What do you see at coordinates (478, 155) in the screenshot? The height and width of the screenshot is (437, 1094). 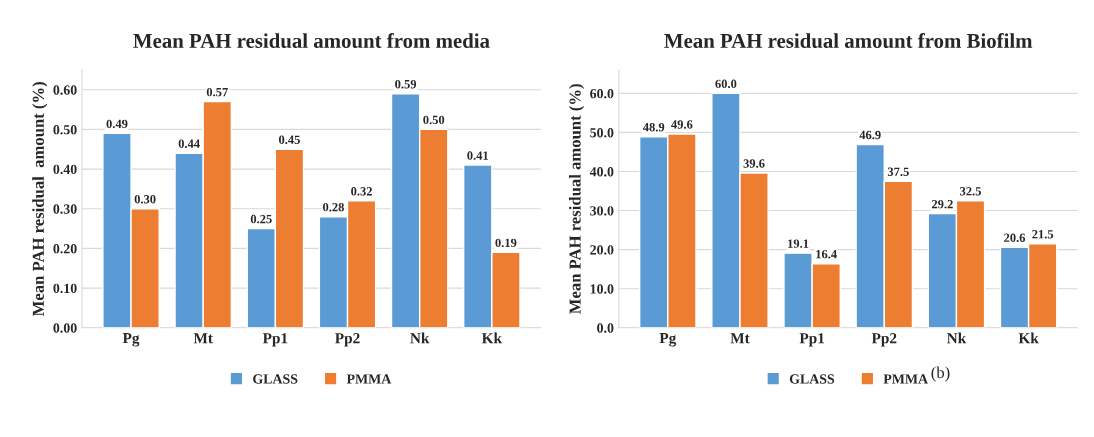 I see `data-label: 0.41` at bounding box center [478, 155].